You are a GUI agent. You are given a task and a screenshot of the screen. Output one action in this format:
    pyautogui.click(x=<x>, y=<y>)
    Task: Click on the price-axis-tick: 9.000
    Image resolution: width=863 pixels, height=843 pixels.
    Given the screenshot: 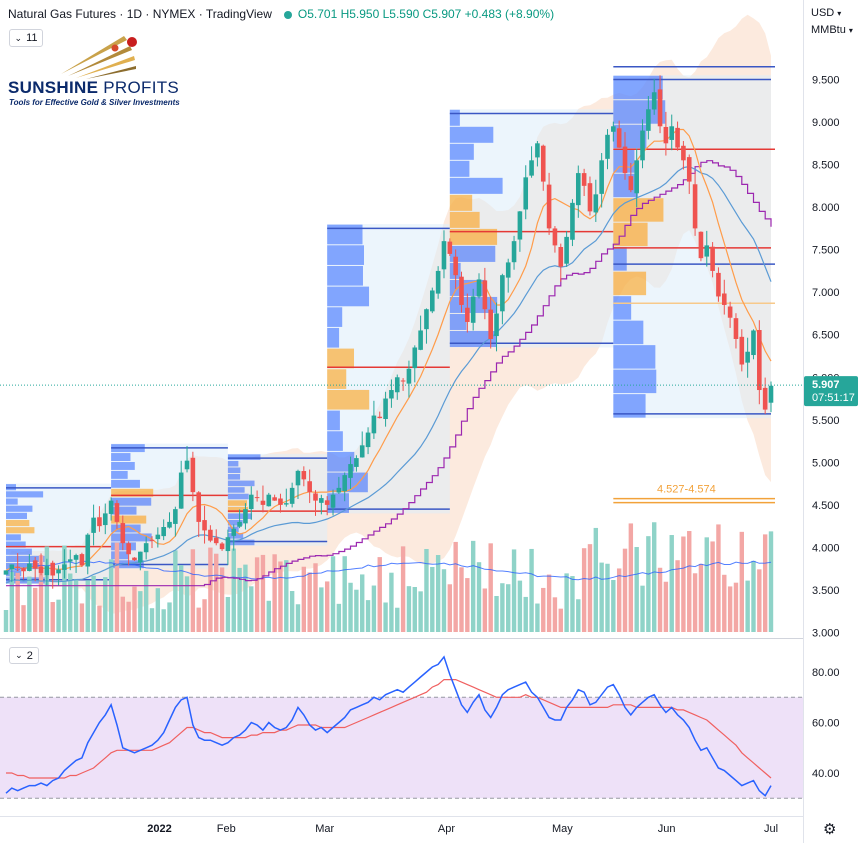 What is the action you would take?
    pyautogui.click(x=826, y=123)
    